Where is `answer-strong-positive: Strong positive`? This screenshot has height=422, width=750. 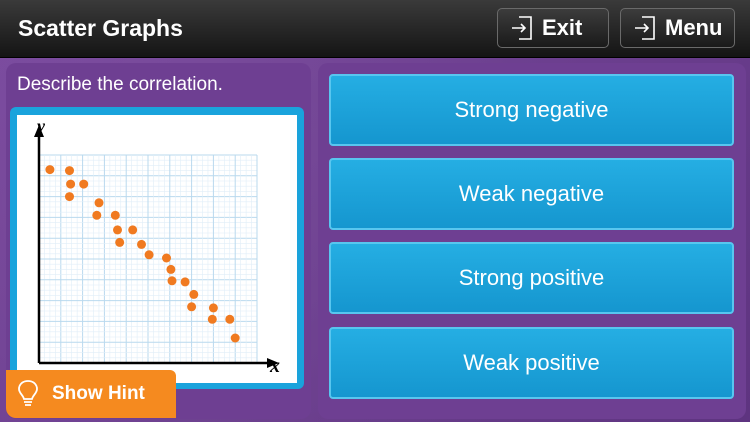 answer-strong-positive: Strong positive is located at coordinates (531, 278).